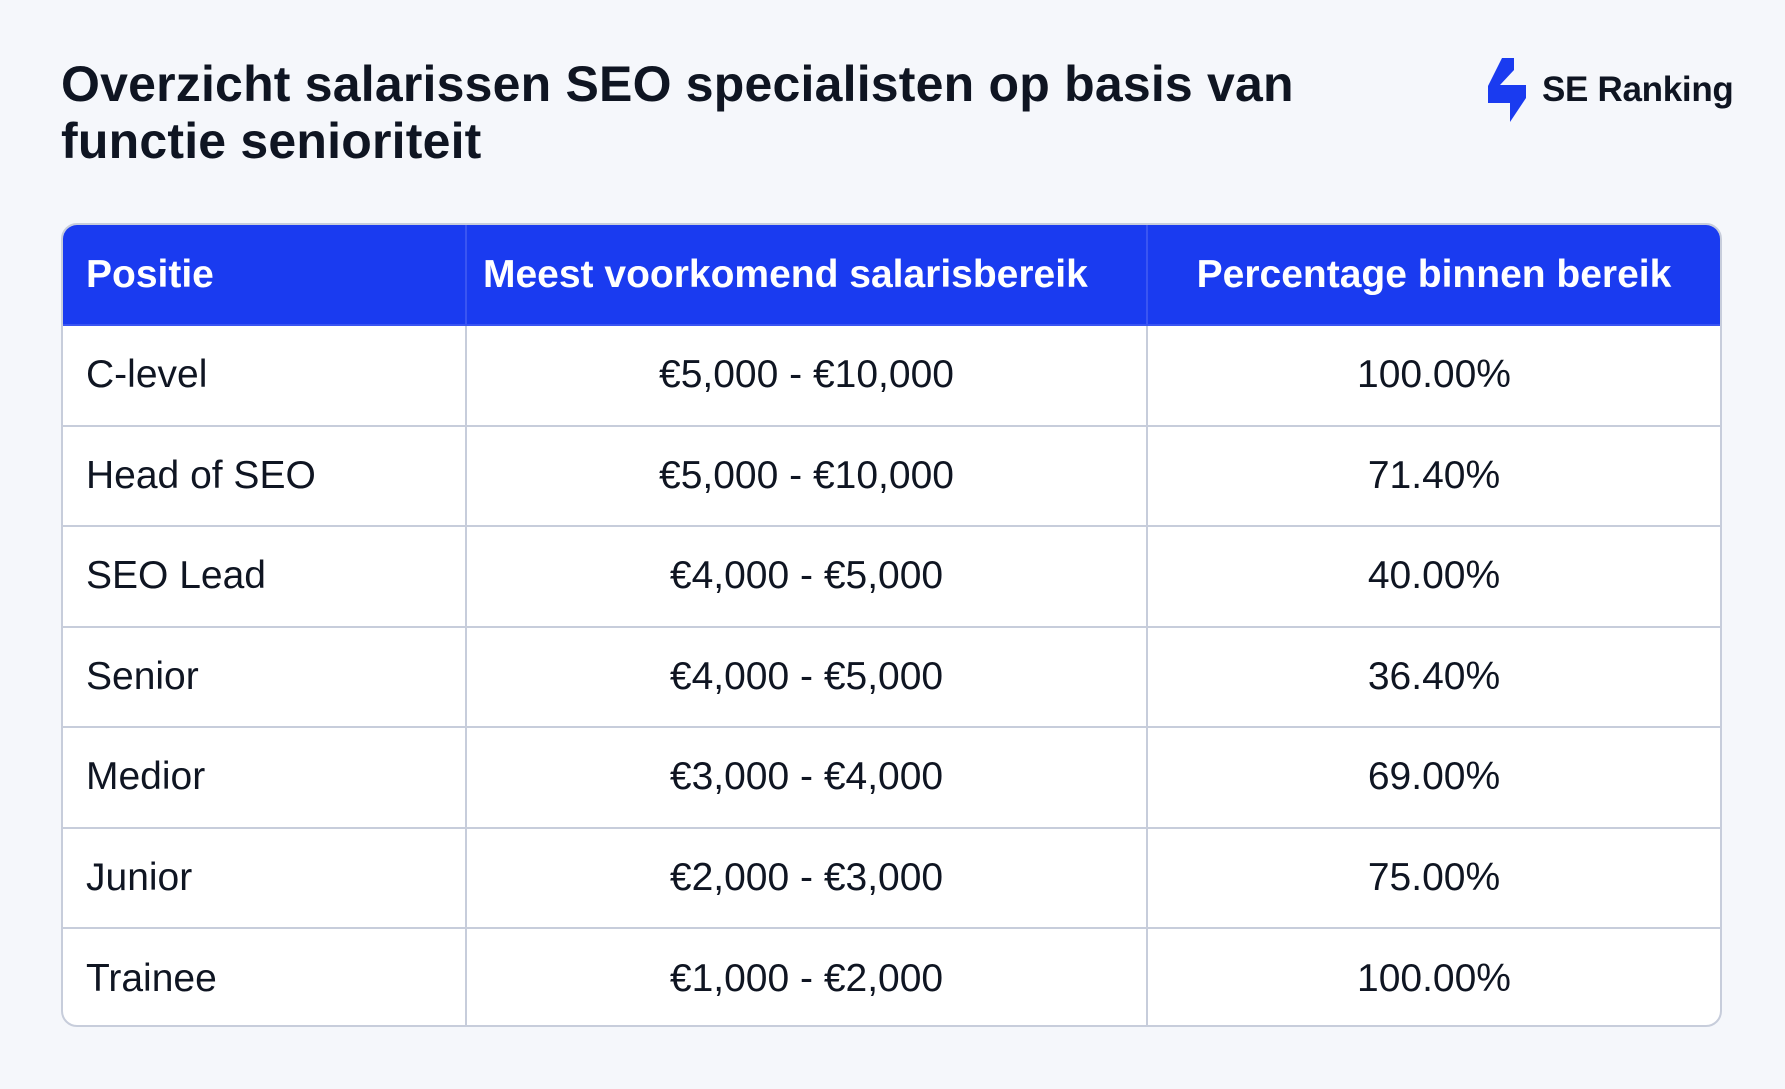 The height and width of the screenshot is (1089, 1785). I want to click on cell-positie: C-level, so click(265, 375).